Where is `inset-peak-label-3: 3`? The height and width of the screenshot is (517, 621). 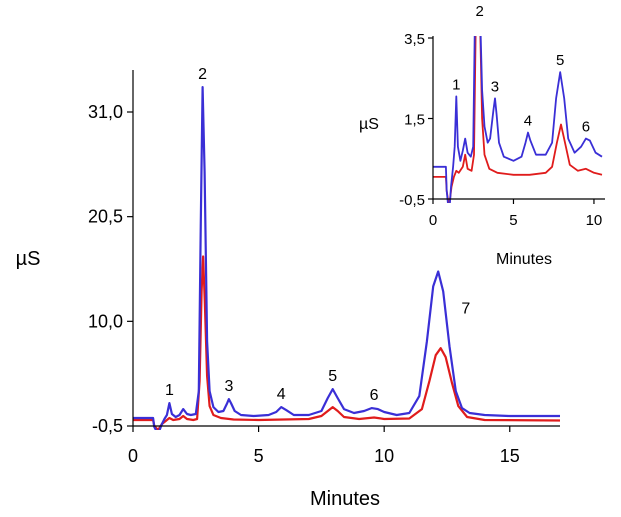 inset-peak-label-3: 3 is located at coordinates (495, 86).